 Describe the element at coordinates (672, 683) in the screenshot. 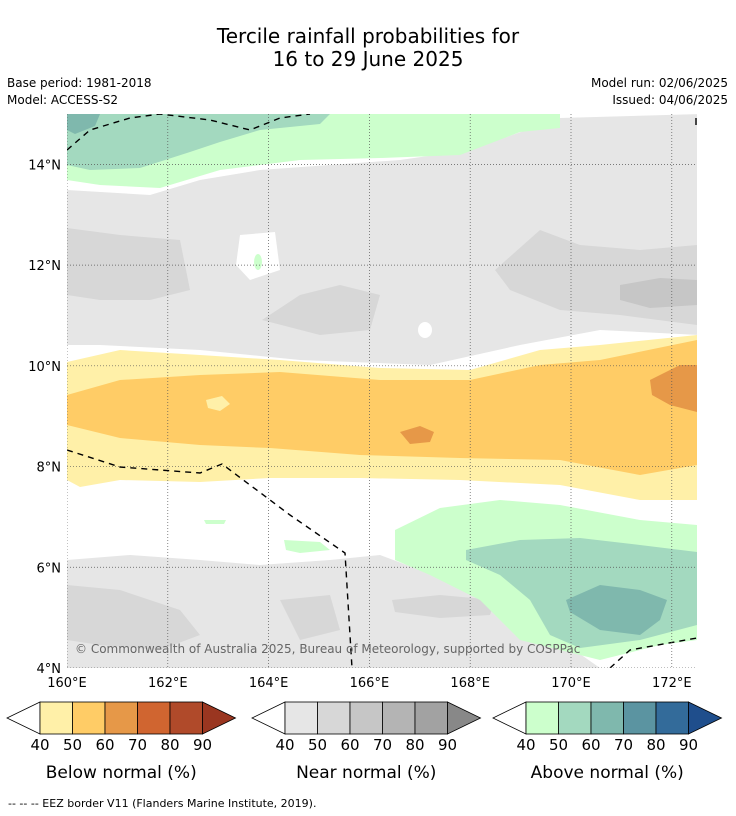

I see `lon-tick-label: 172°E` at that location.